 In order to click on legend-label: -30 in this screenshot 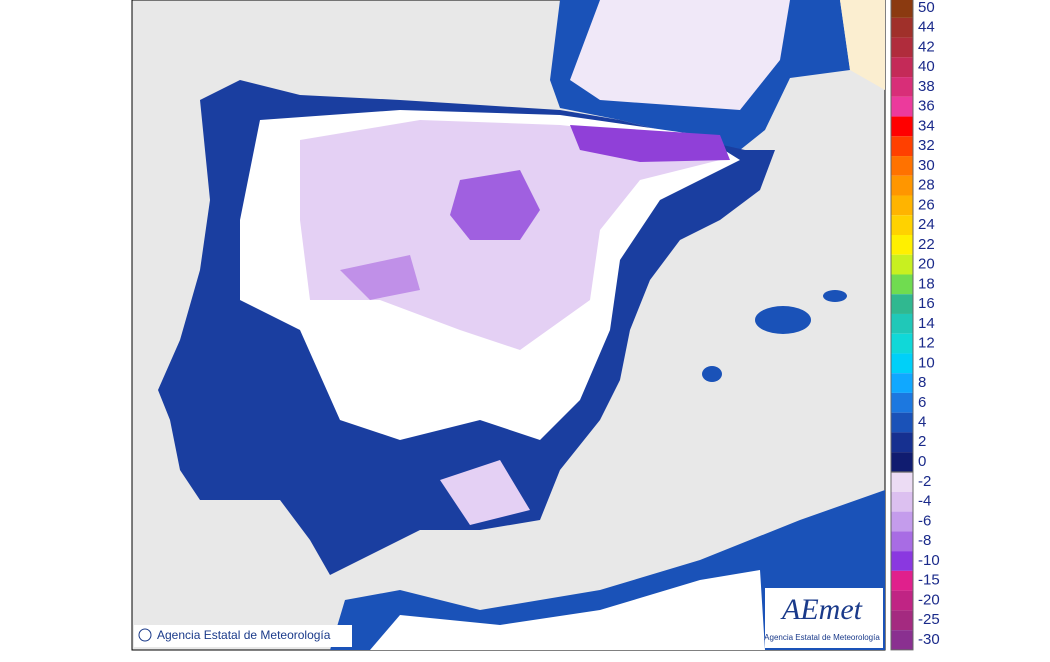, I will do `click(929, 639)`.